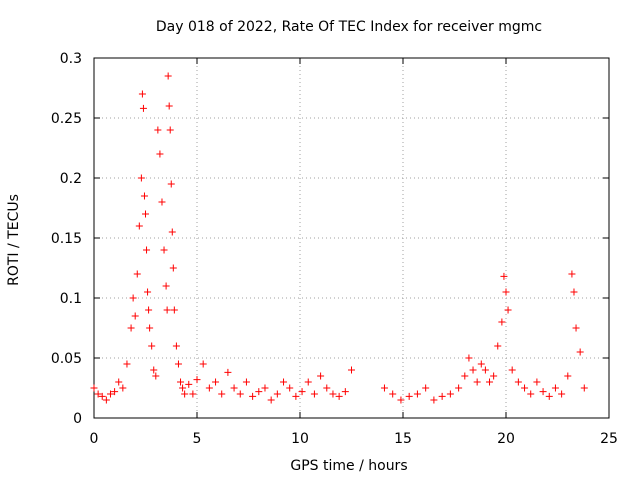 This screenshot has width=640, height=480. I want to click on y-tick-label: 0.05, so click(66, 359).